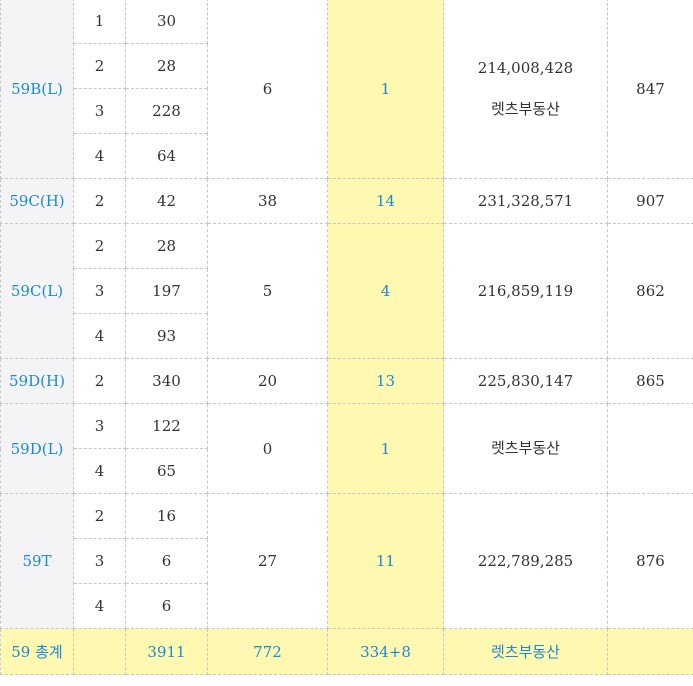  Describe the element at coordinates (37, 291) in the screenshot. I see `unit-type-cell: 59C(L)` at that location.